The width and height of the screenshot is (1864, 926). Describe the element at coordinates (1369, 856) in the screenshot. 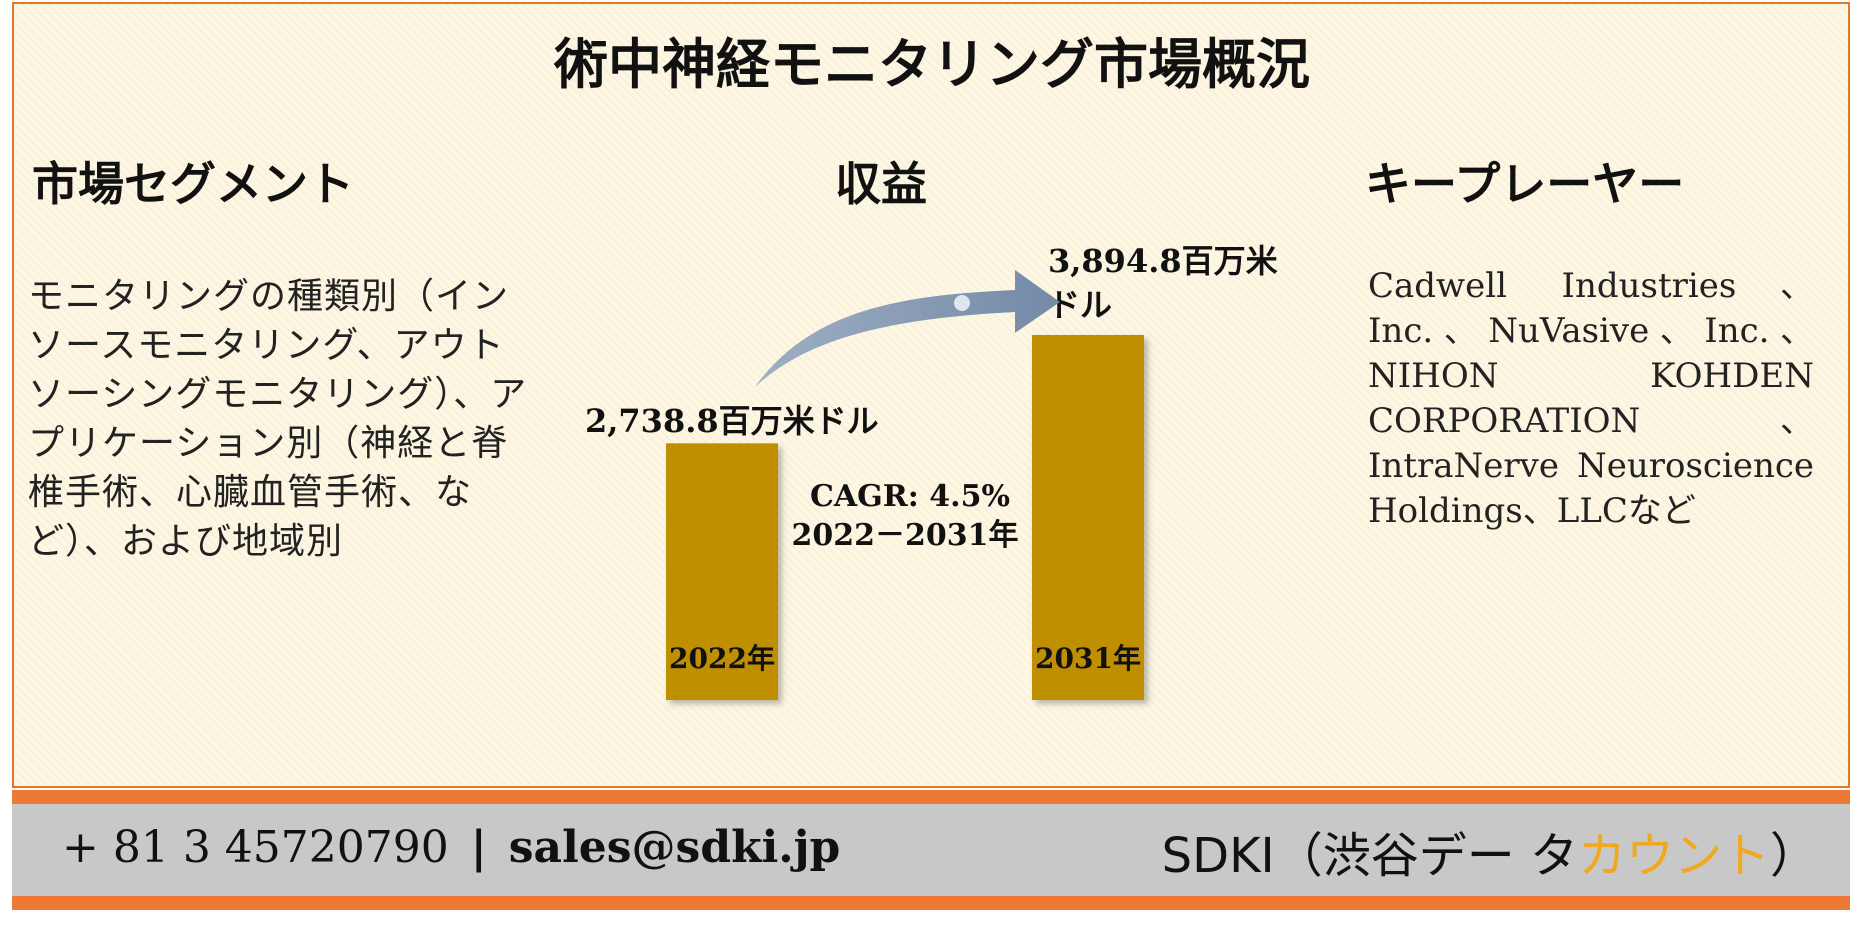

I see `brand-prefix: SDKI（渋谷デー タ` at that location.